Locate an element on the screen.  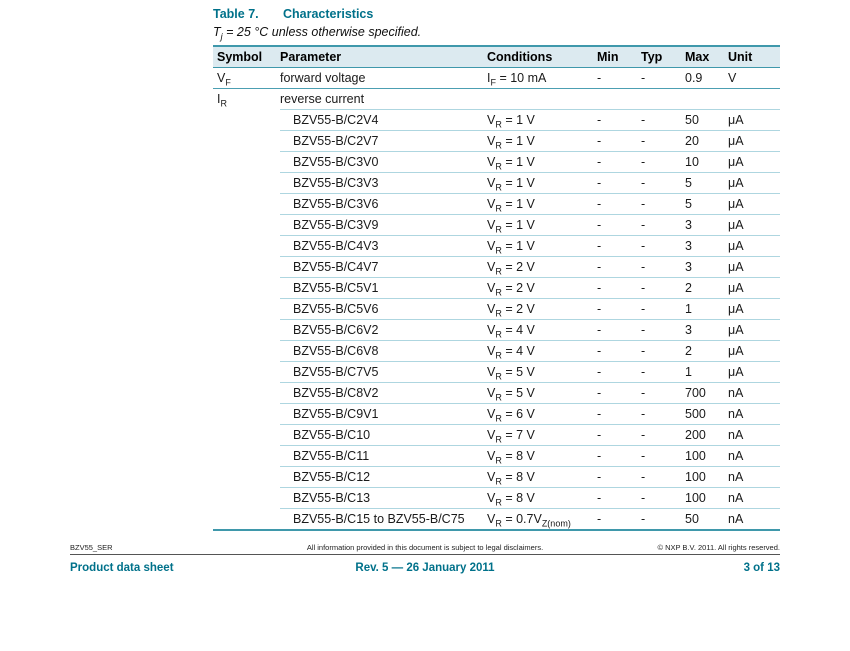
column-header-min: Min is located at coordinates (619, 57).